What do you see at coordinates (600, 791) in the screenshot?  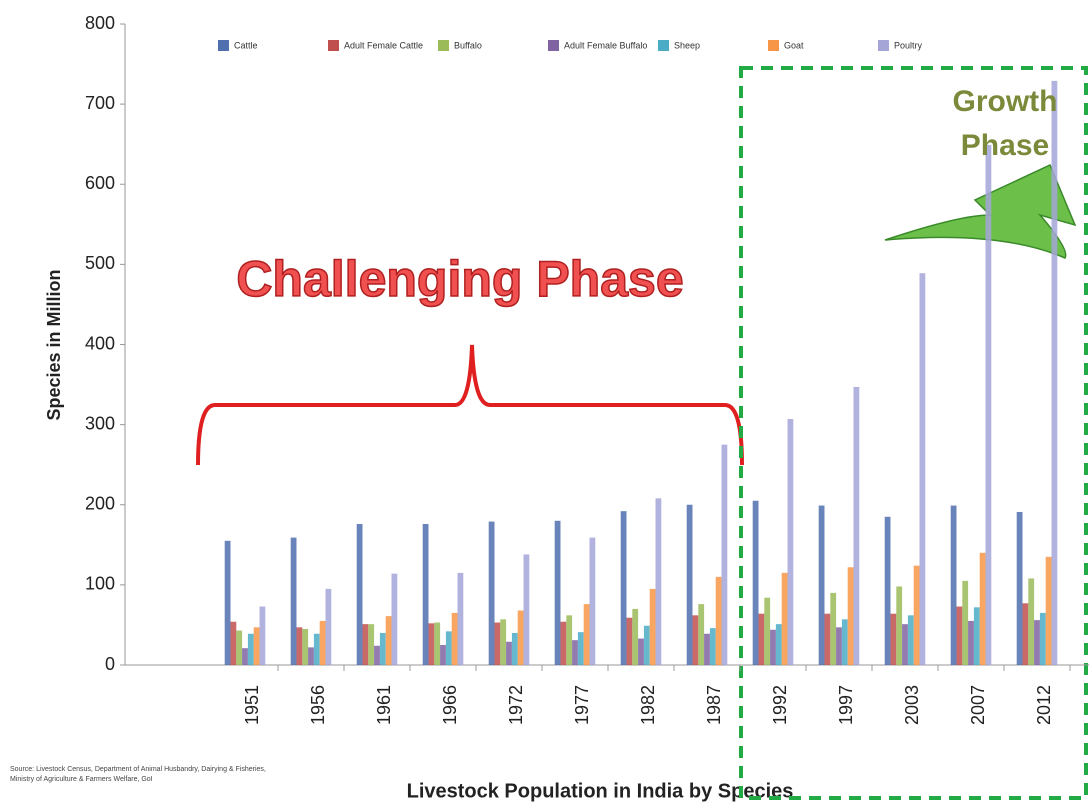 I see `chart-title: Livestock Population in India by Species` at bounding box center [600, 791].